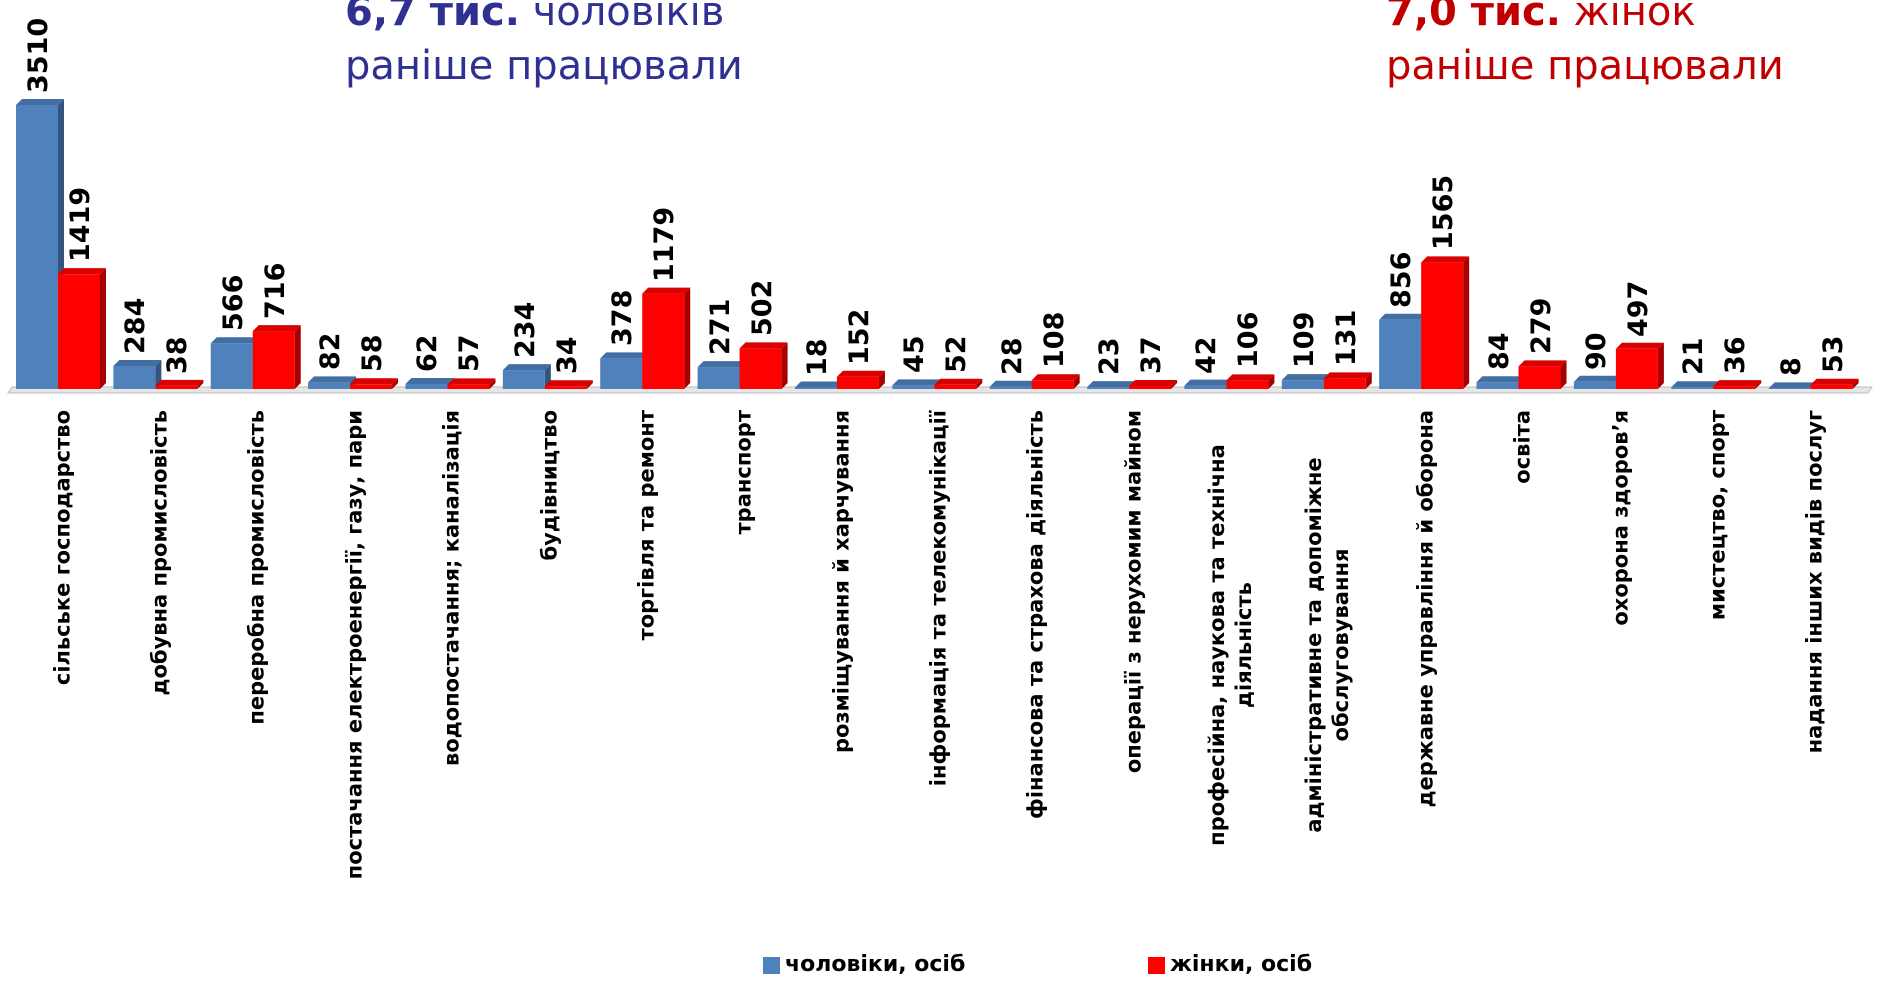 The width and height of the screenshot is (1878, 982). I want to click on value-label: 42, so click(1207, 355).